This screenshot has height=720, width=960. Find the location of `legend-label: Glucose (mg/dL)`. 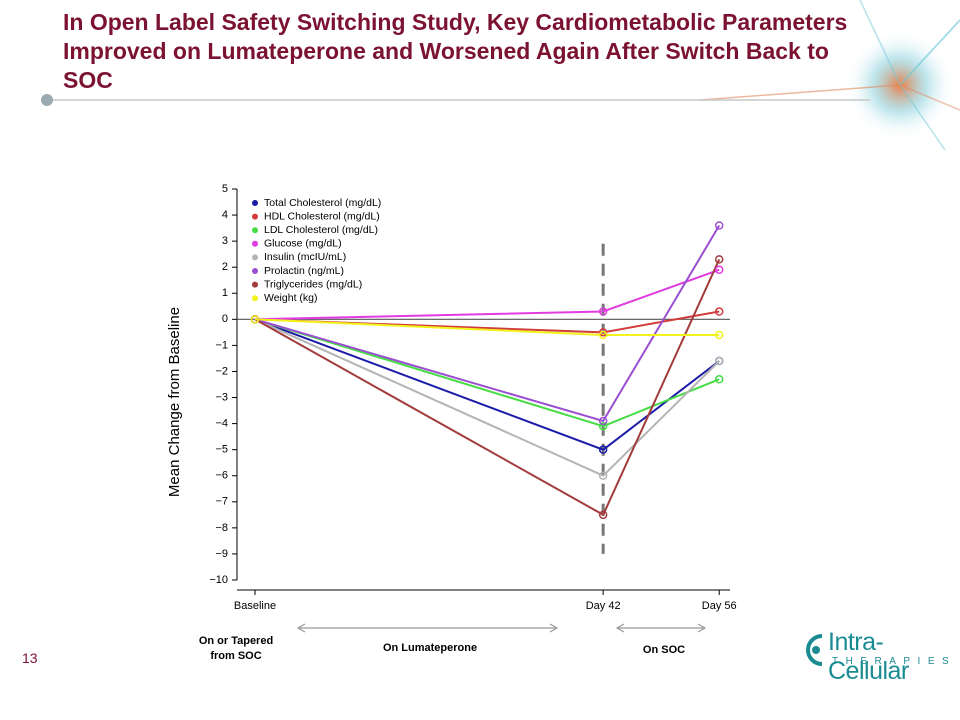

legend-label: Glucose (mg/dL) is located at coordinates (303, 244).